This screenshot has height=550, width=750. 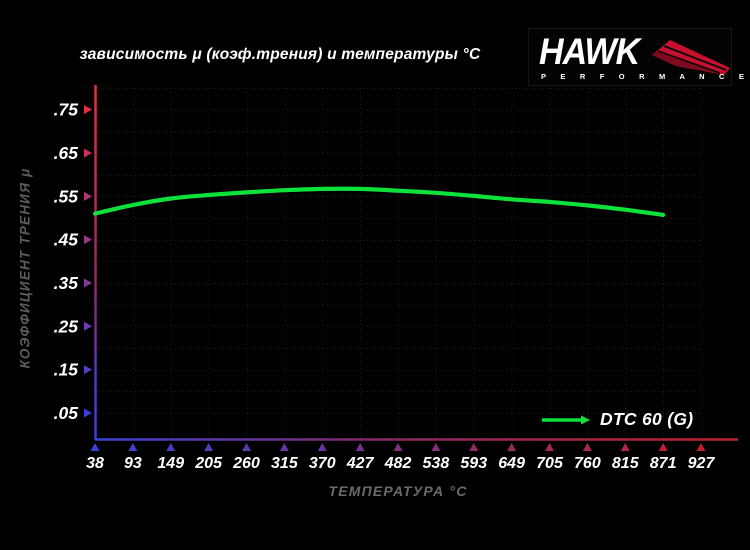 What do you see at coordinates (663, 463) in the screenshot?
I see `x-tick-label: 871` at bounding box center [663, 463].